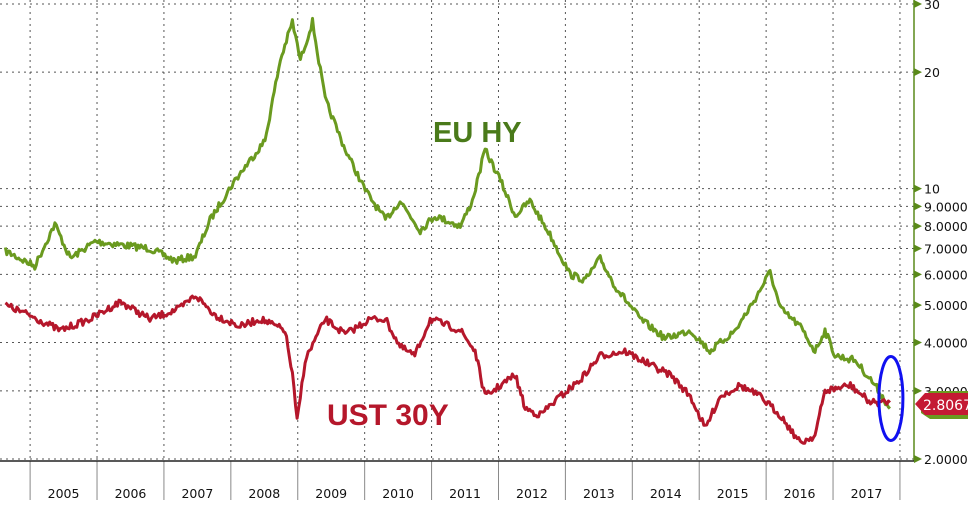  Describe the element at coordinates (946, 206) in the screenshot. I see `y-tick-label: 9.0000` at that location.